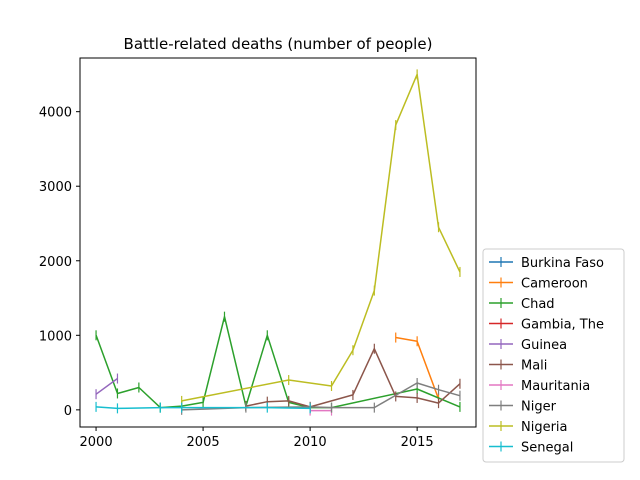 This screenshot has height=480, width=640. I want to click on x-tick-label: 2010, so click(310, 442).